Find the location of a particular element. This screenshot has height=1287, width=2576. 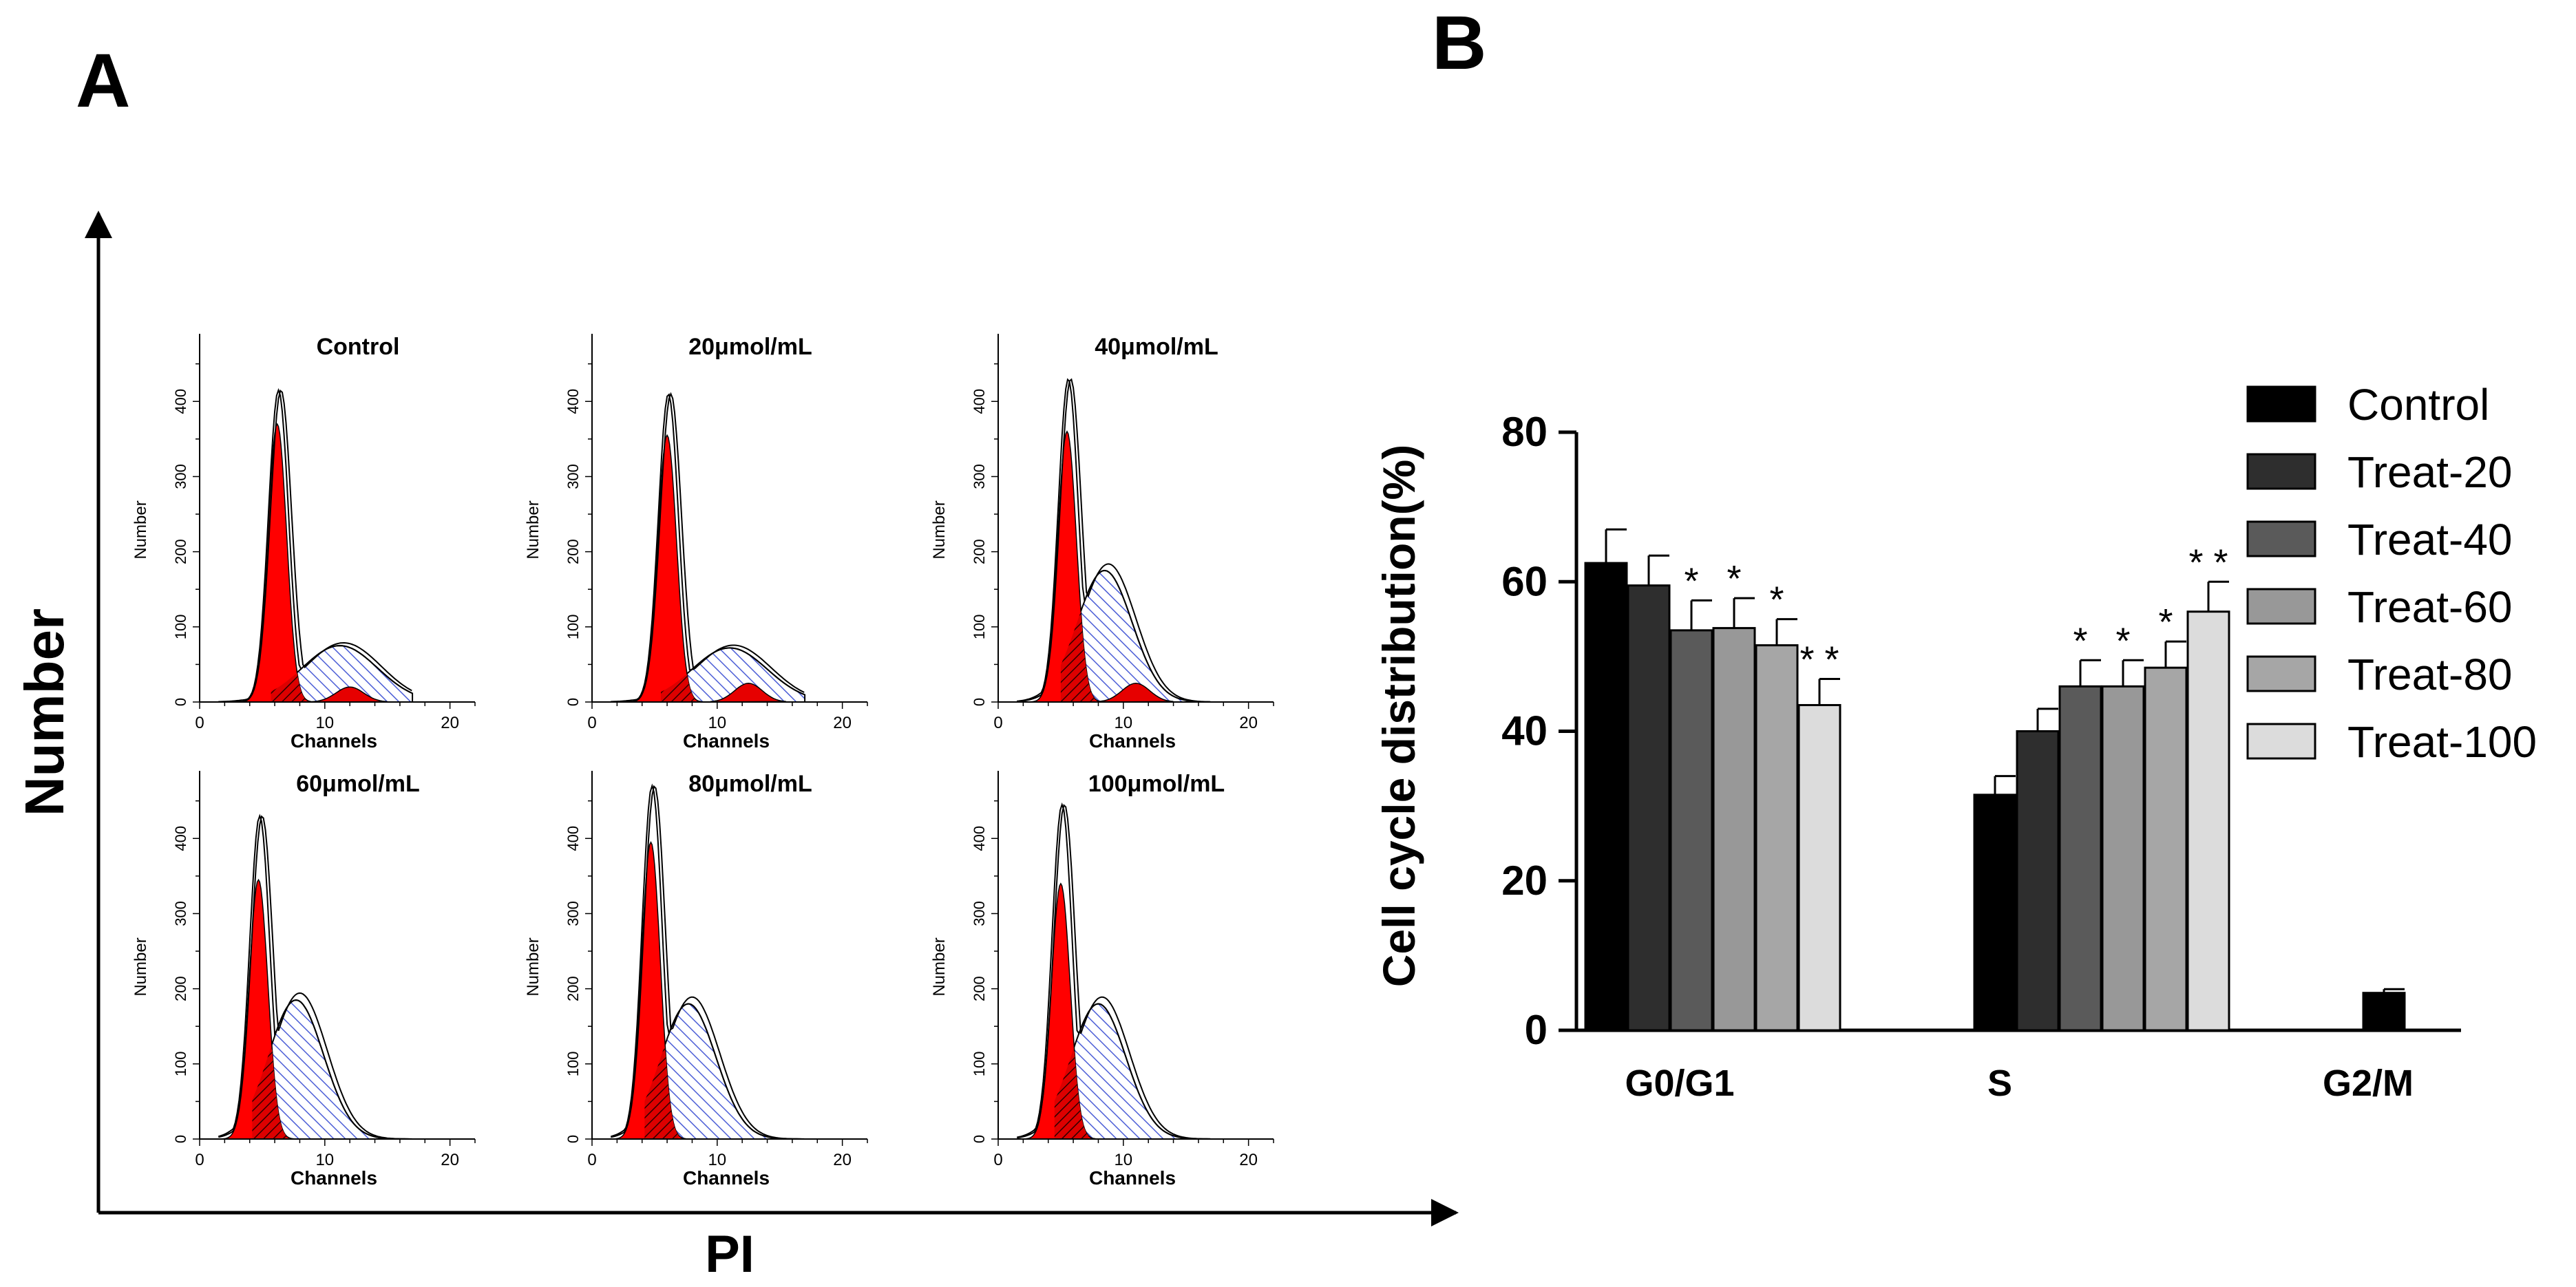

bar-chart-y-tick-label: 60 is located at coordinates (1525, 581).